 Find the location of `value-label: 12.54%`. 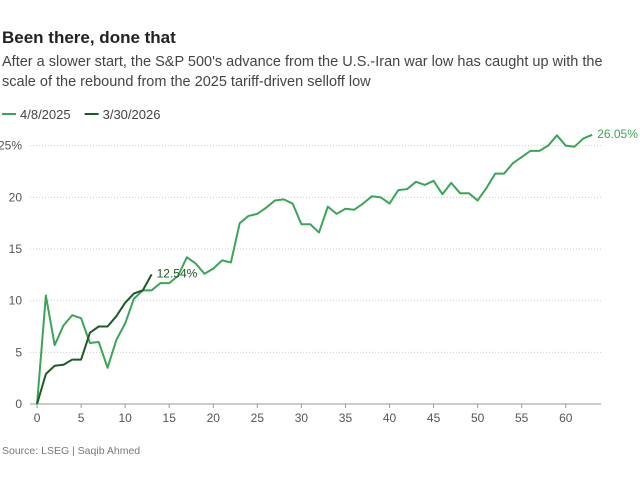

value-label: 12.54% is located at coordinates (177, 273).